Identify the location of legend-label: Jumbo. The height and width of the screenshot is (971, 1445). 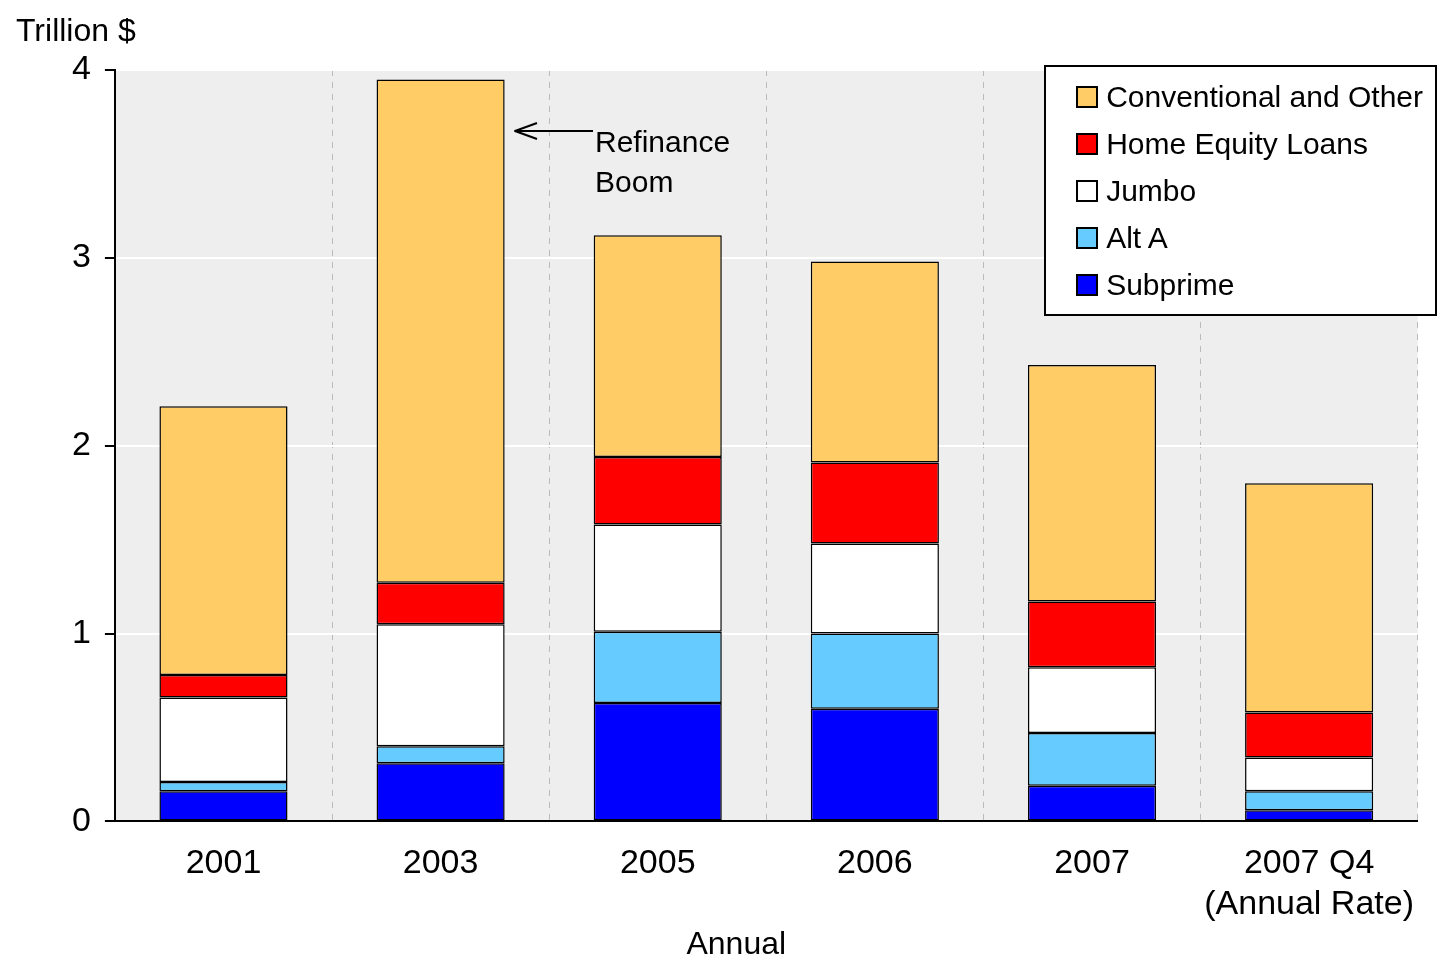
(1151, 190).